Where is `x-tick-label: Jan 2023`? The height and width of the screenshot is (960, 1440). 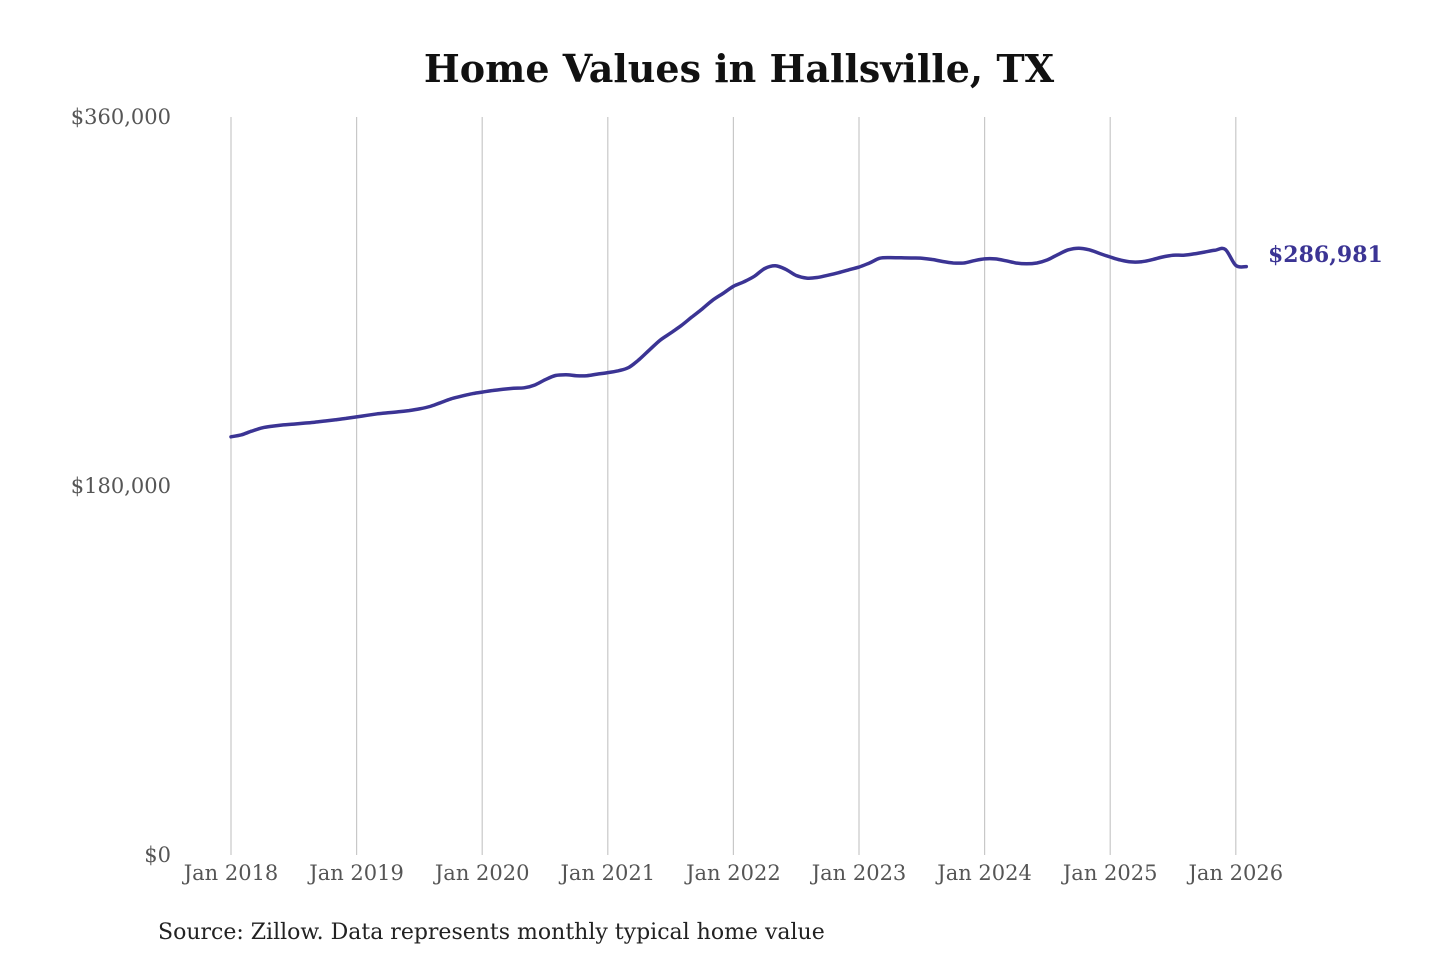
x-tick-label: Jan 2023 is located at coordinates (858, 873).